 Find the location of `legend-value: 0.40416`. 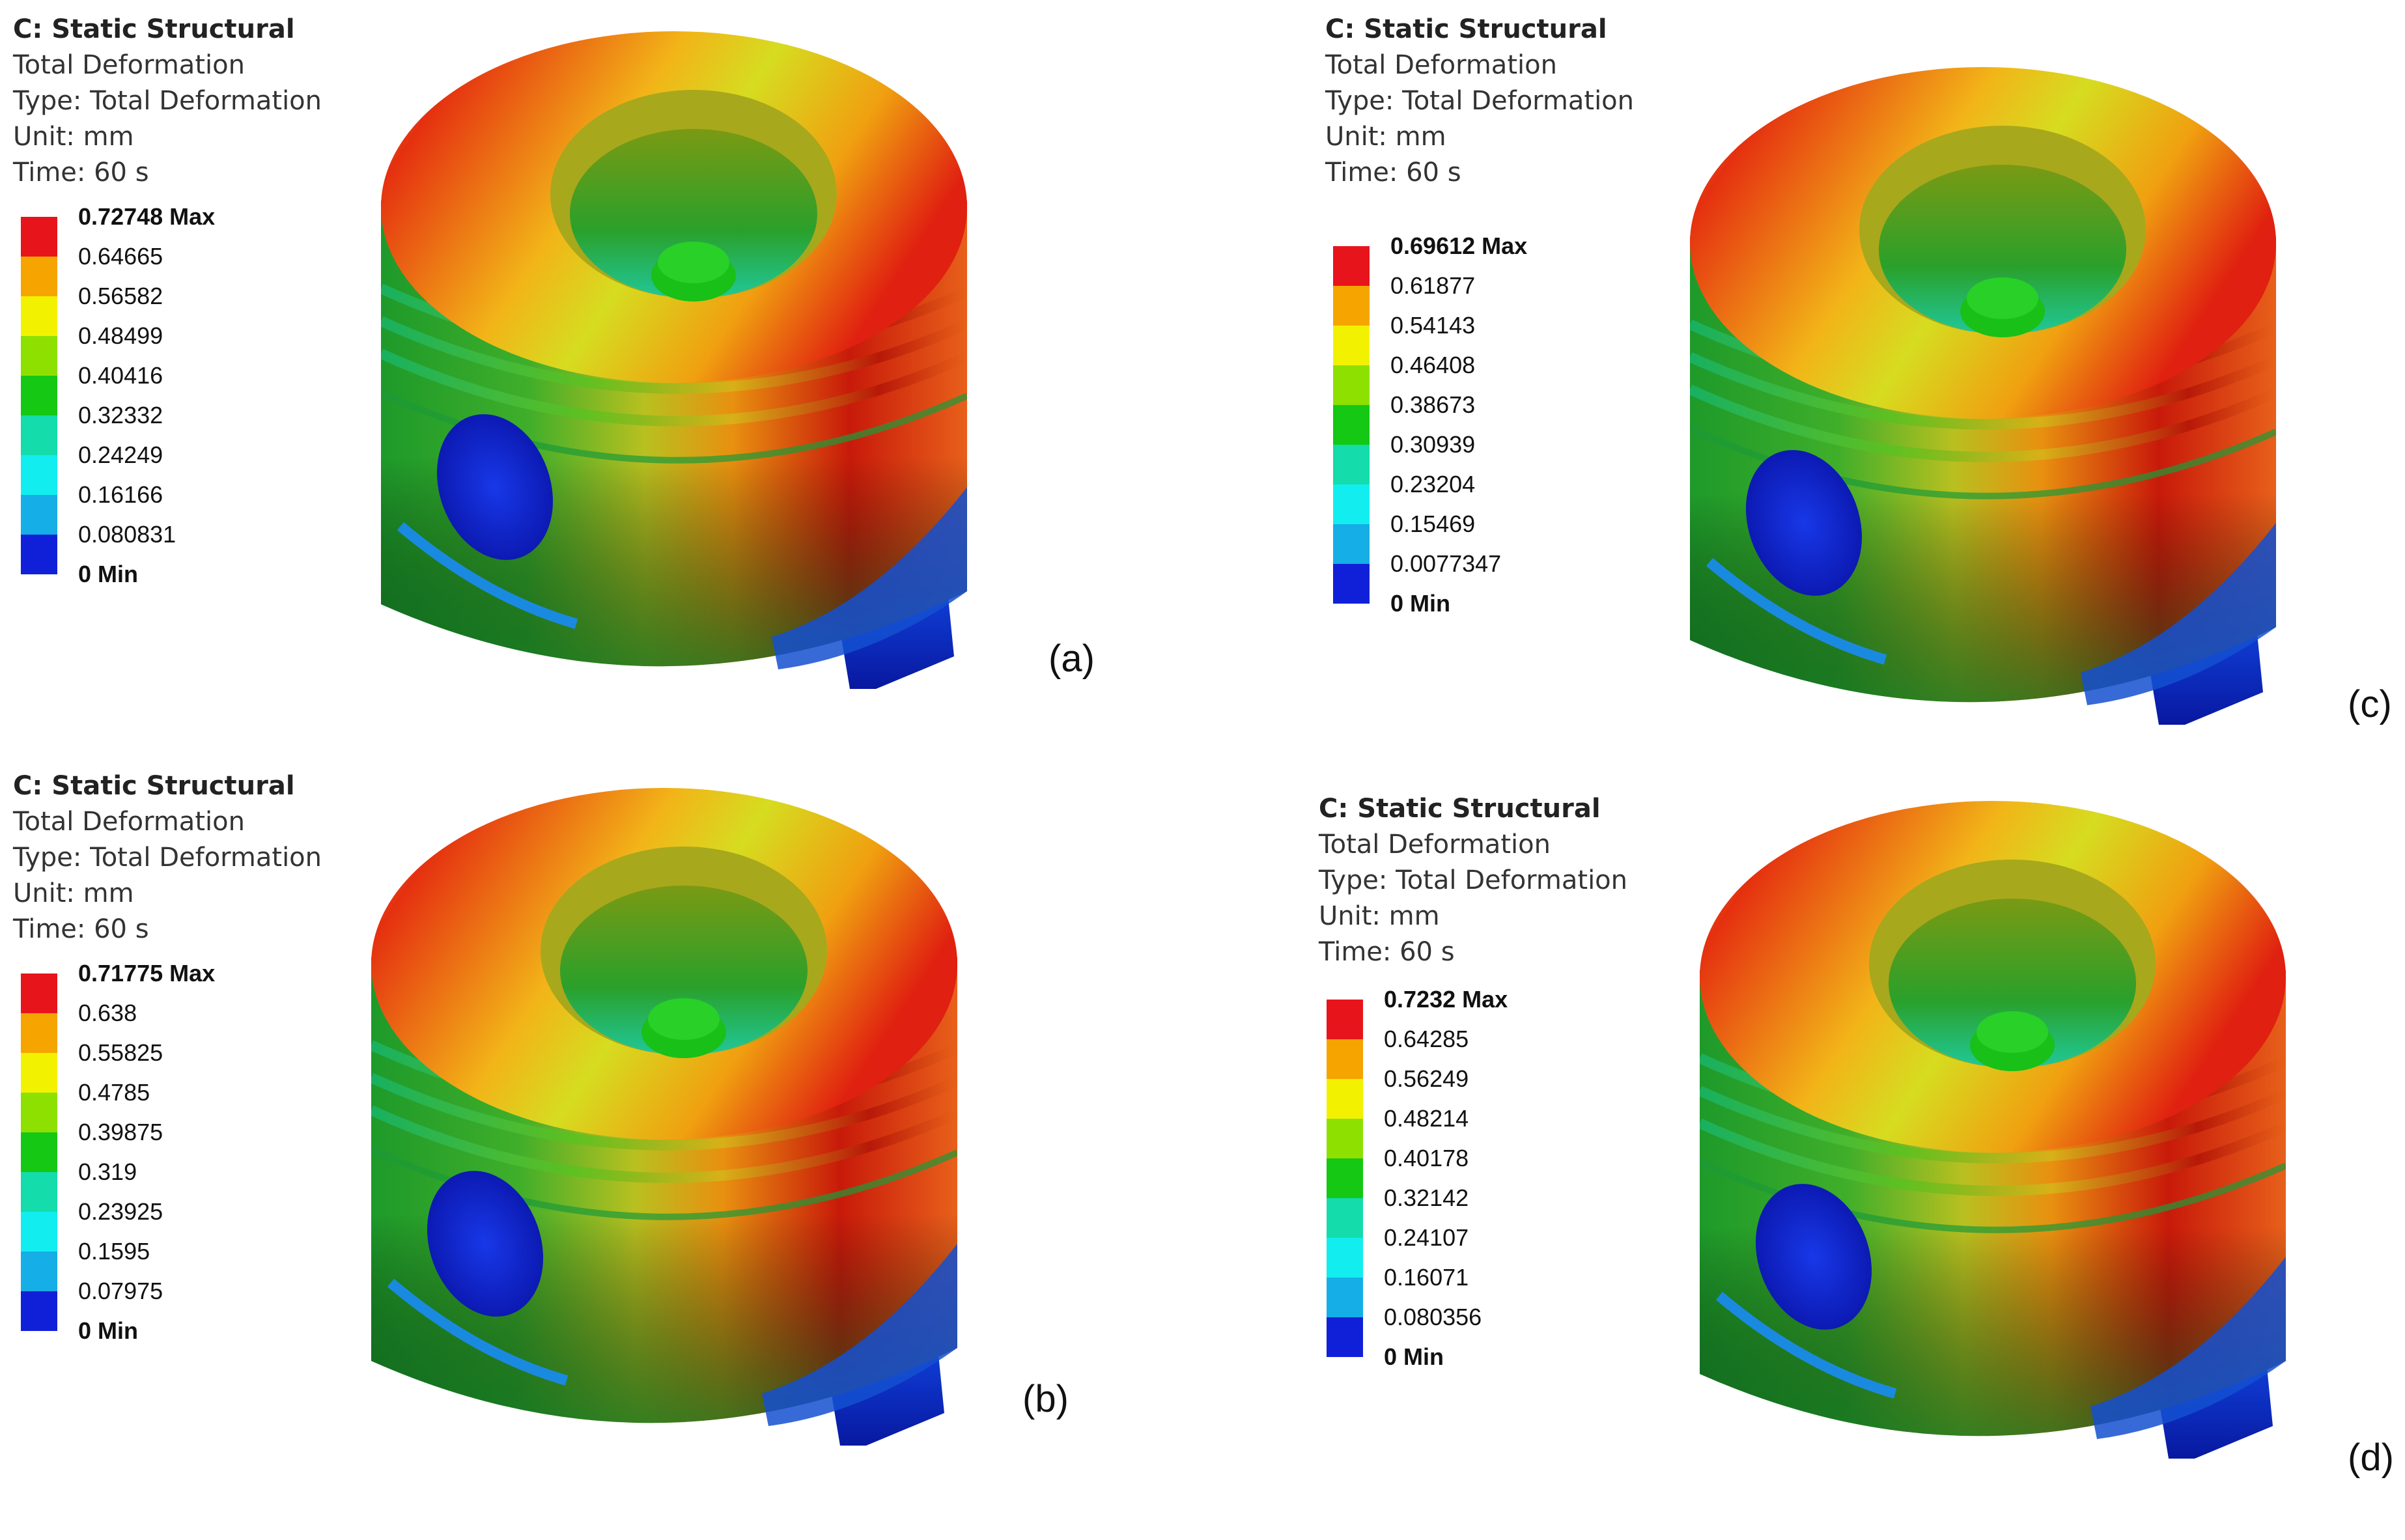

legend-value: 0.40416 is located at coordinates (120, 376).